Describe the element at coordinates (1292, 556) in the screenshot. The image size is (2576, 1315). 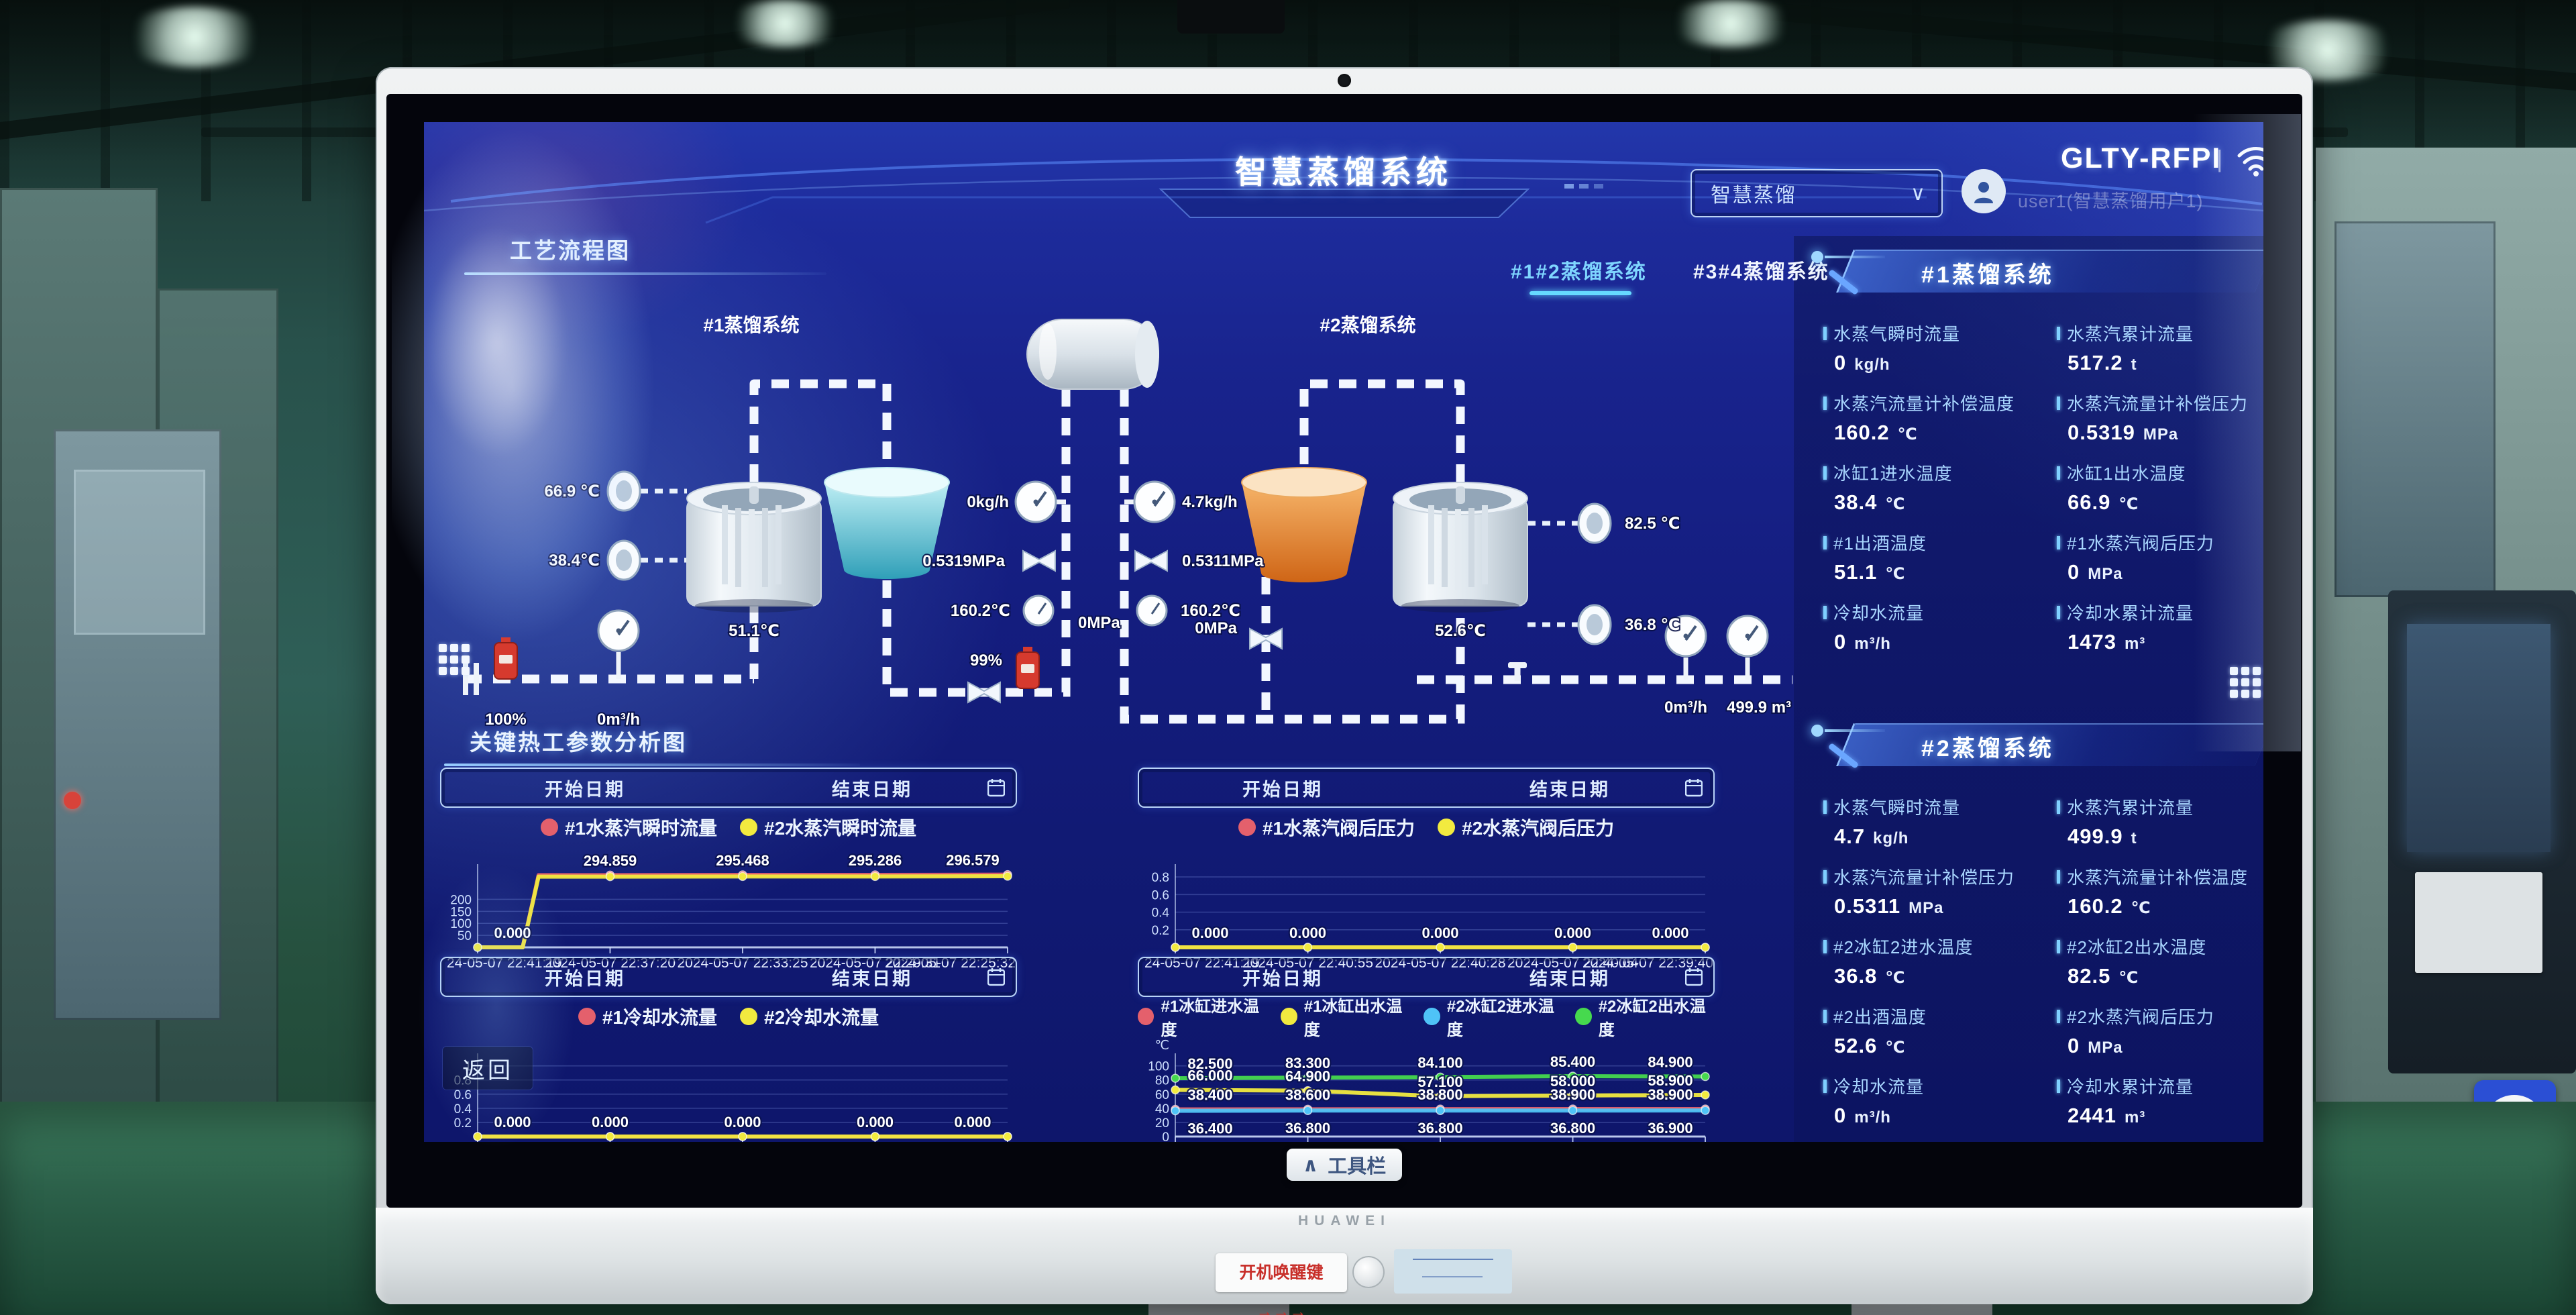
I see `pipe-center-right` at that location.